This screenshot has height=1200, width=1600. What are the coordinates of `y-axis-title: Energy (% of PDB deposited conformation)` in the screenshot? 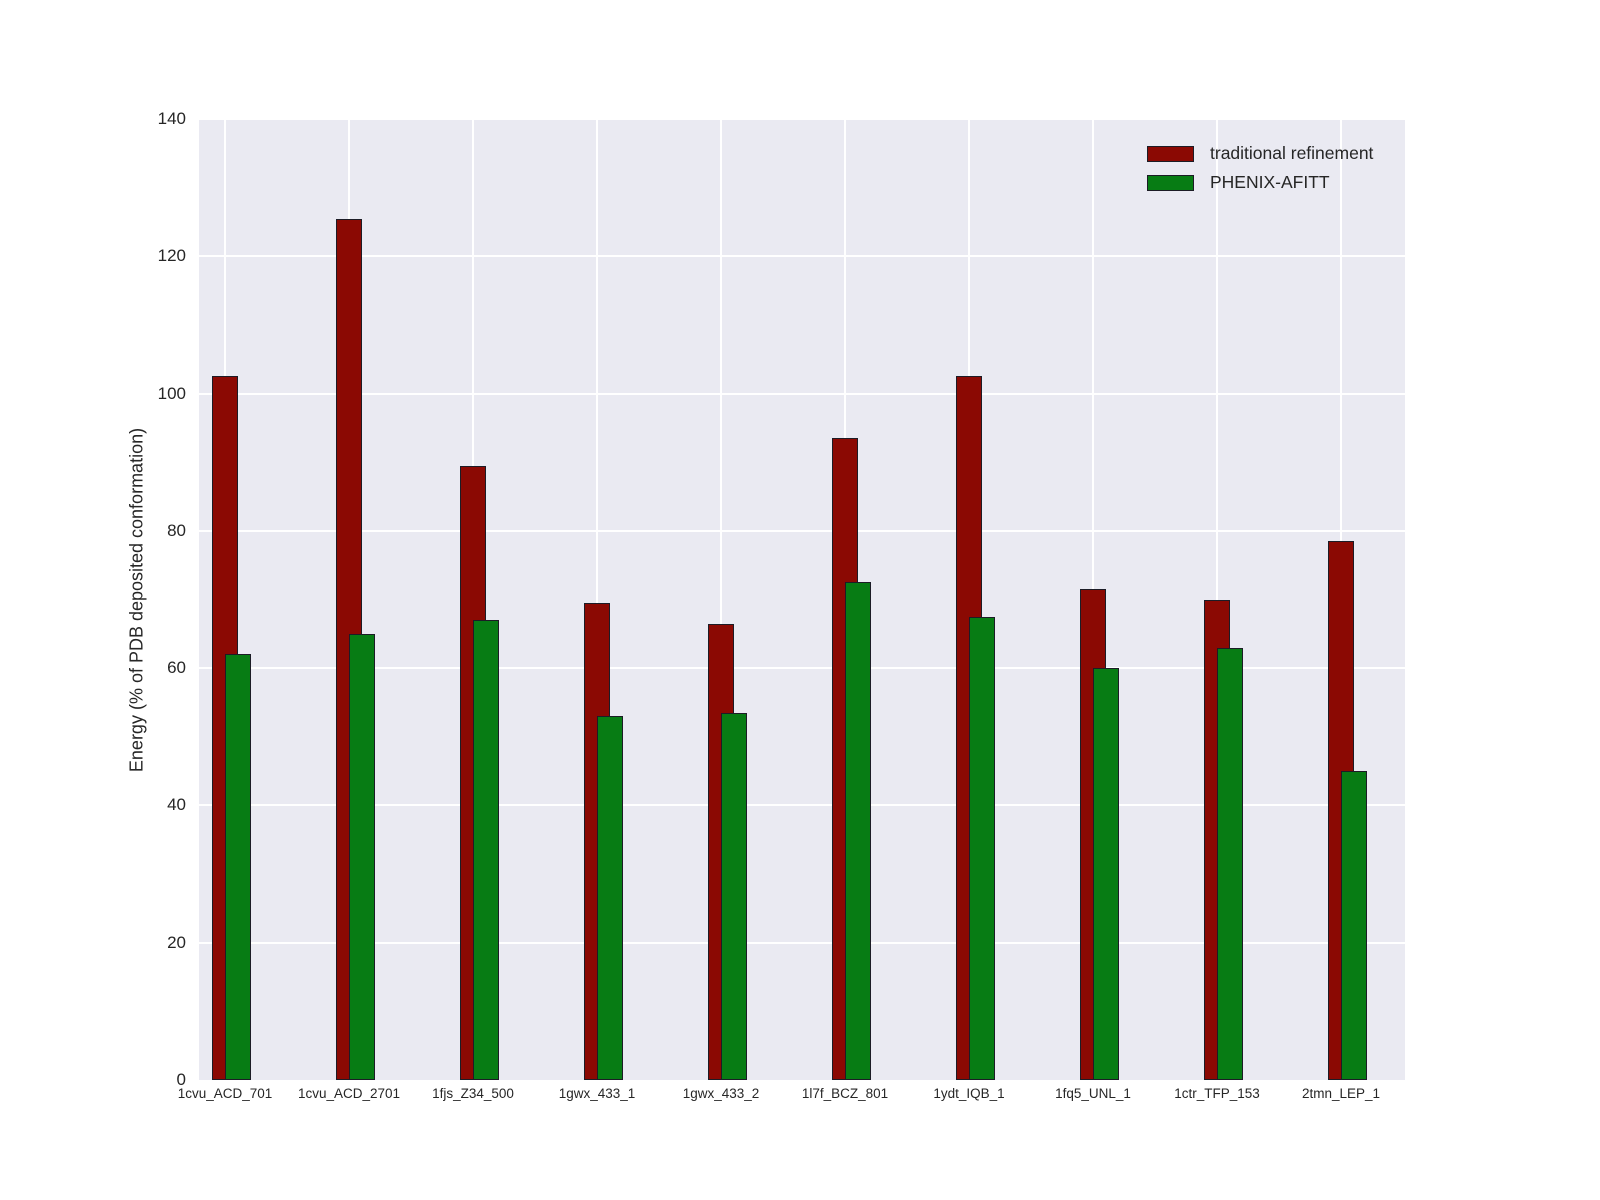 It's located at (136, 600).